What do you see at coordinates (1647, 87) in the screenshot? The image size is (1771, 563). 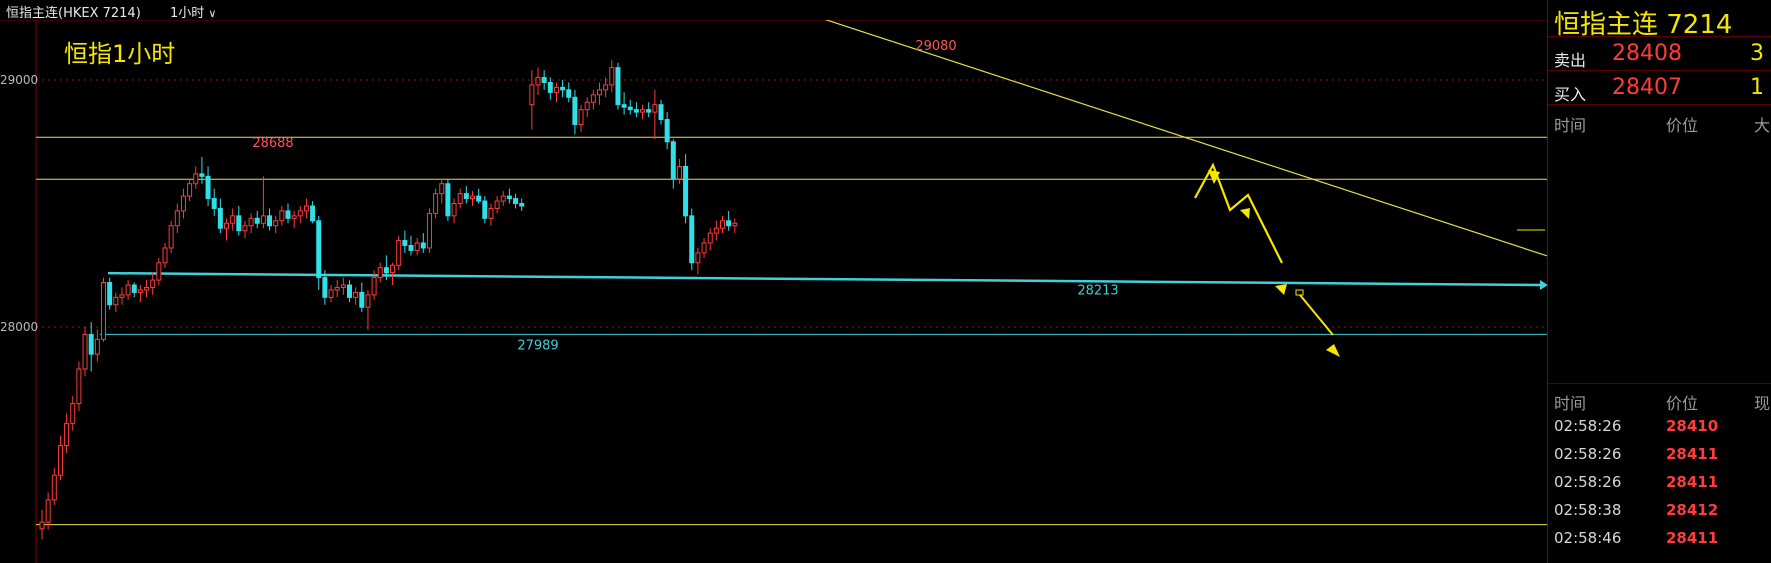 I see `buy-price: 28407` at bounding box center [1647, 87].